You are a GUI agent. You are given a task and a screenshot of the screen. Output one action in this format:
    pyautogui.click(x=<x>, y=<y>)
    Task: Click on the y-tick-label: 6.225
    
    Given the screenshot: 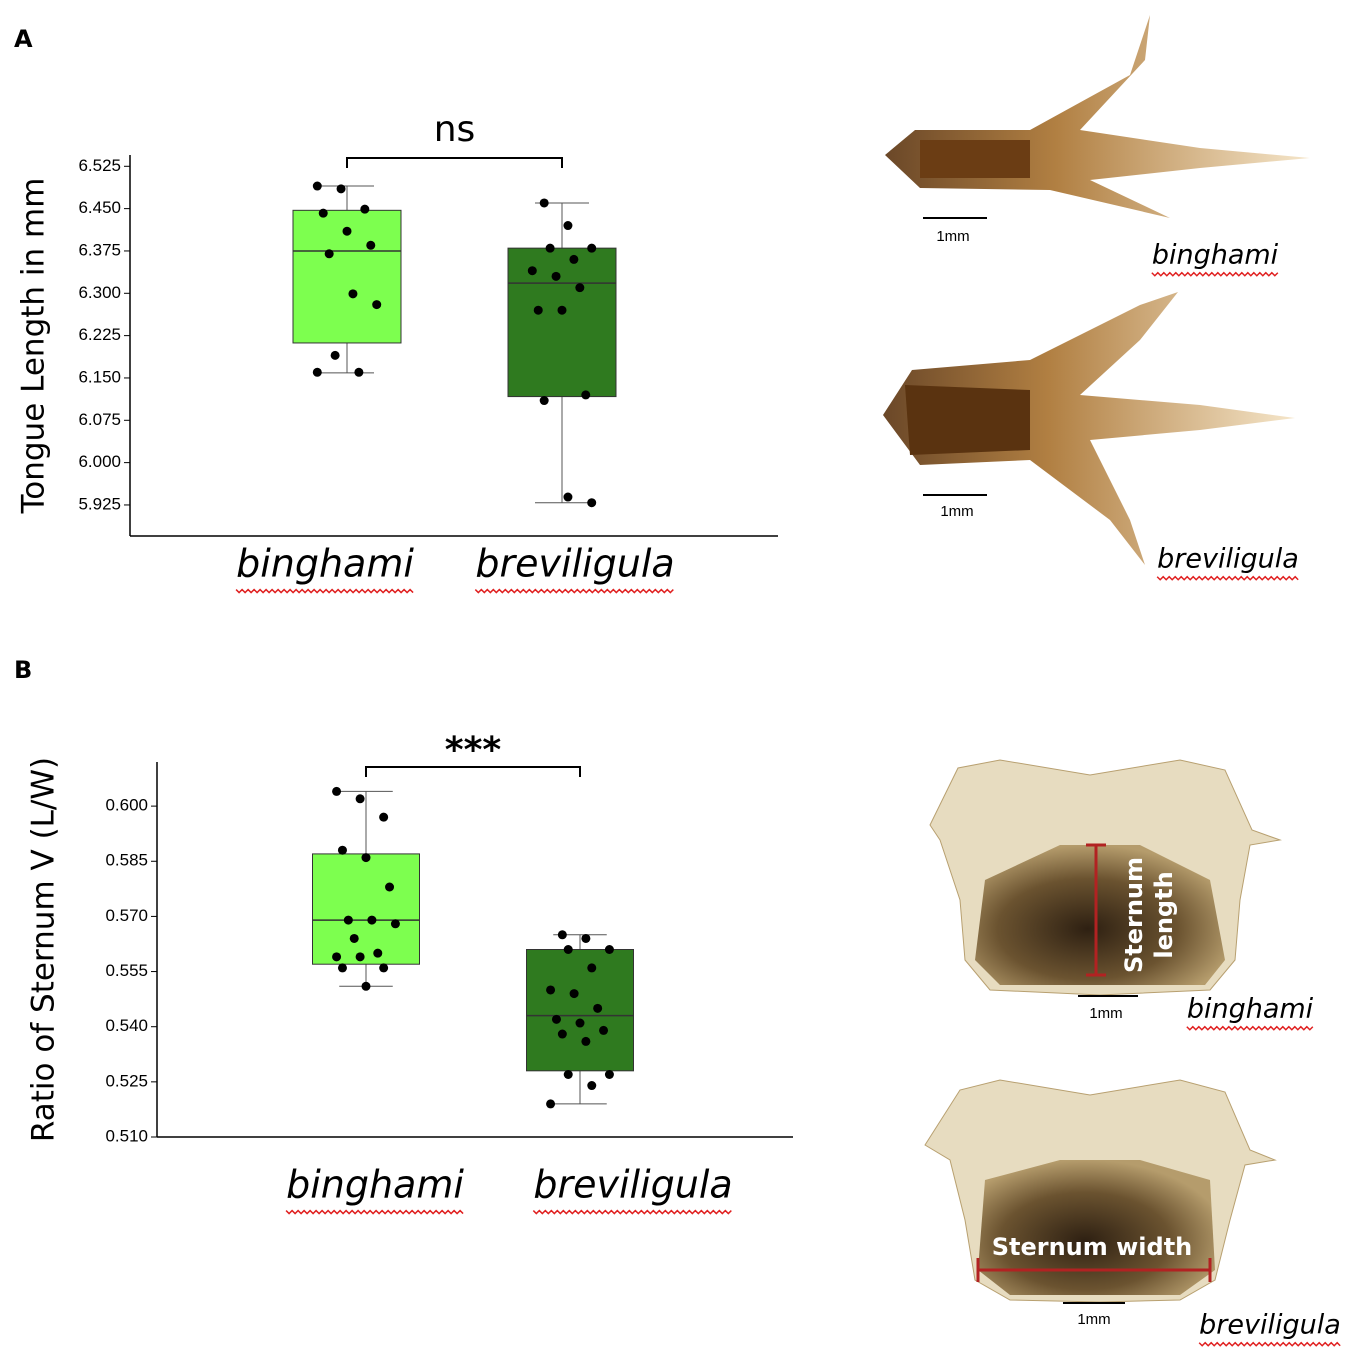 What is the action you would take?
    pyautogui.click(x=99, y=334)
    